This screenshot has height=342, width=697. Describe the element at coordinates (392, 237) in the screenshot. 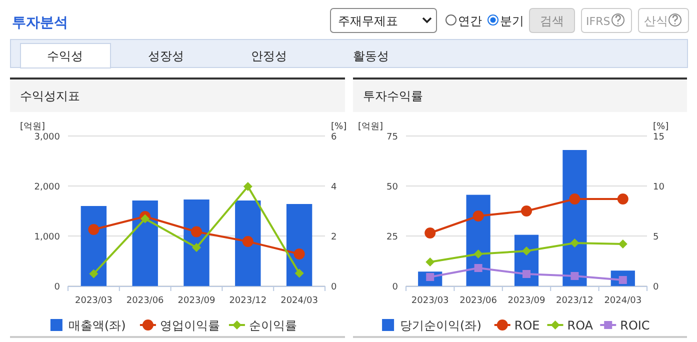

I see `y-tick-label: 25` at that location.